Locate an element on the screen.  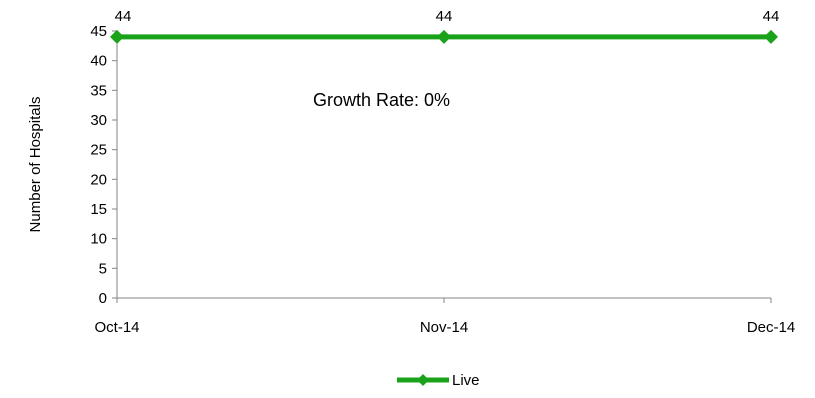
y-tick-label: 25 is located at coordinates (98, 150).